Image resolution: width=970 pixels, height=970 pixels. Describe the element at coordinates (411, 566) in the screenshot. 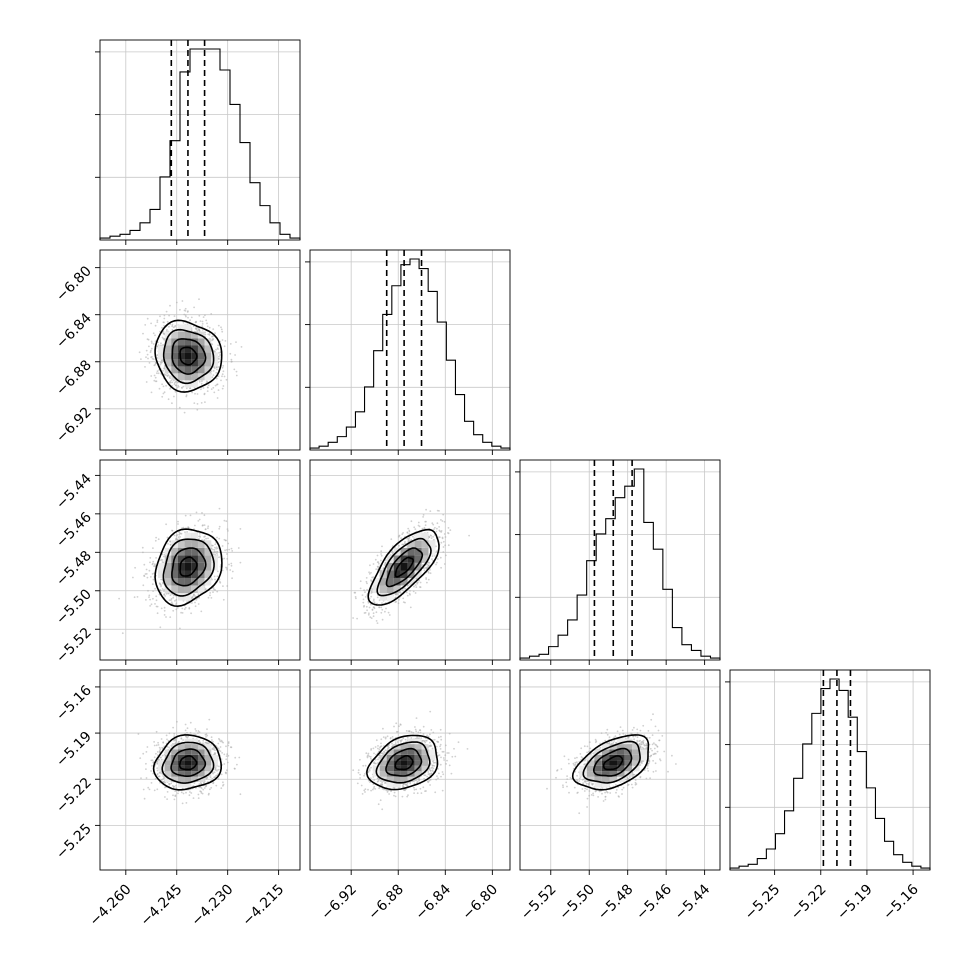

I see `scatter-area` at that location.